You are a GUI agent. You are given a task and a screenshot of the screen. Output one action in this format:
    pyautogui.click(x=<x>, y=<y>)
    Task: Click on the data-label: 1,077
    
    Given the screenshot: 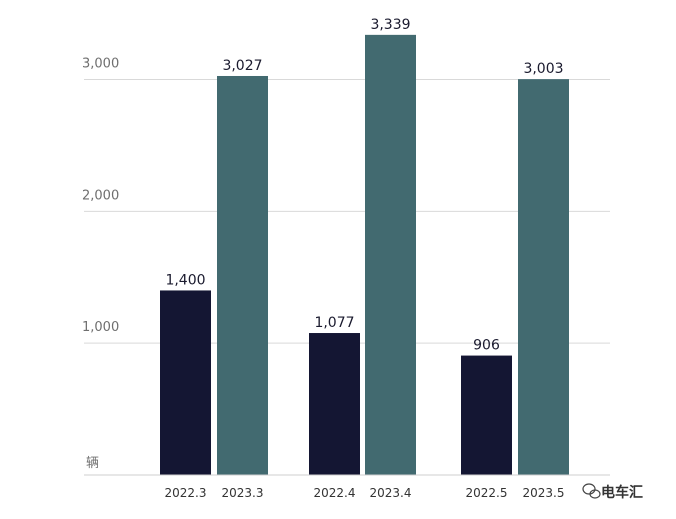 What is the action you would take?
    pyautogui.click(x=334, y=323)
    